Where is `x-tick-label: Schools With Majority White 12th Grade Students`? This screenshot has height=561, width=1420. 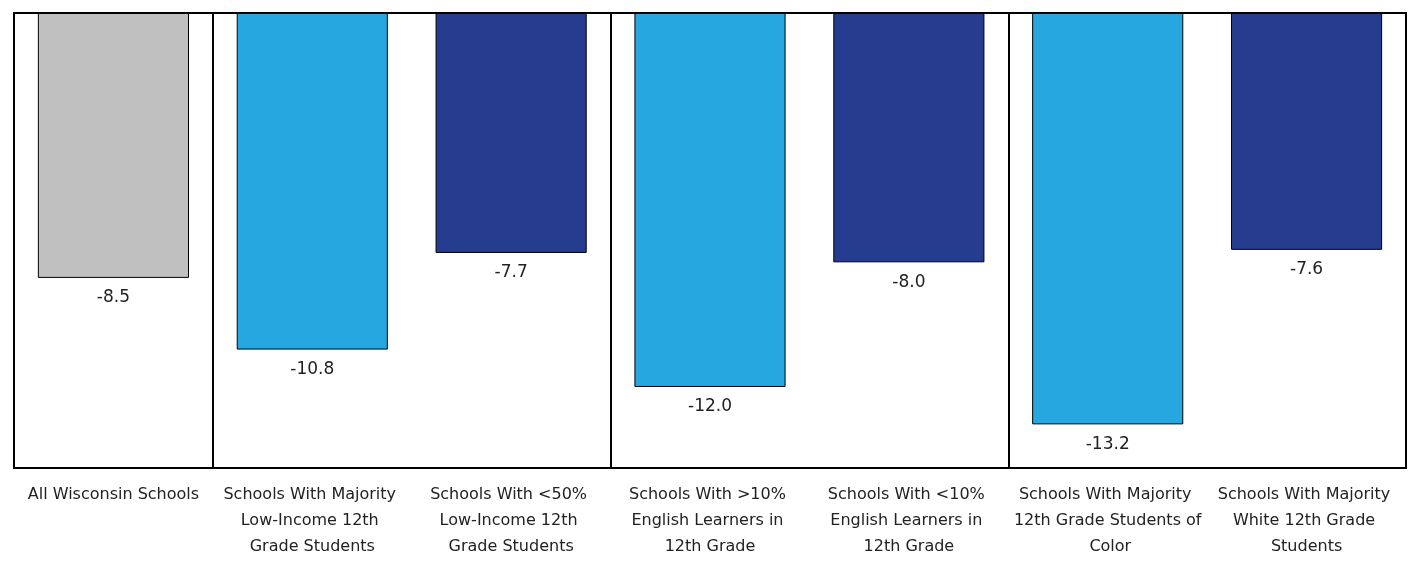
x-tick-label: Schools With Majority White 12th Grade Students is located at coordinates (1306, 519).